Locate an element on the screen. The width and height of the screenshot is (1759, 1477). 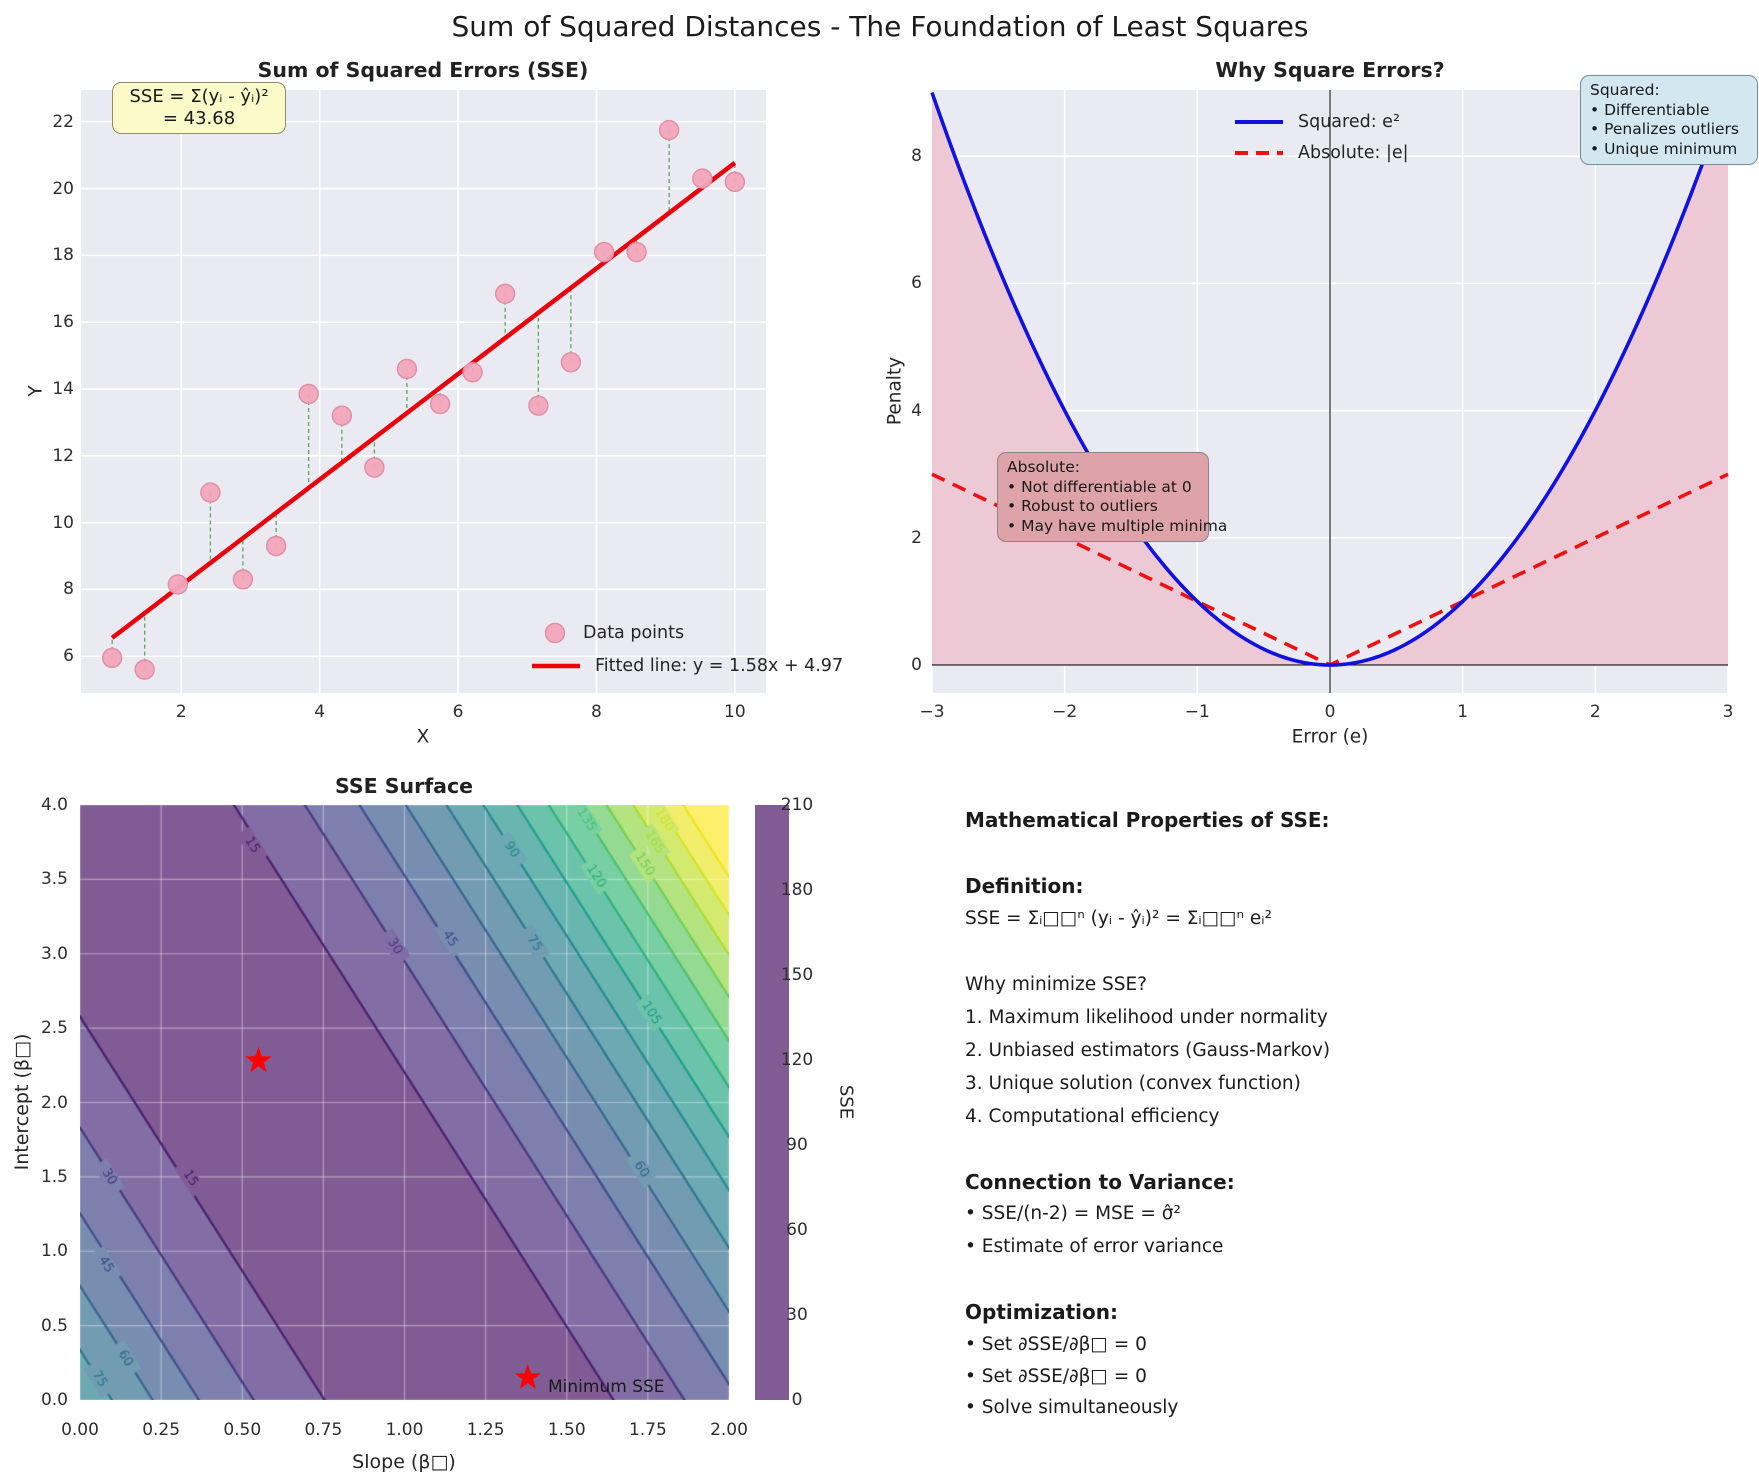
tick-label: 2.0 is located at coordinates (54, 1102).